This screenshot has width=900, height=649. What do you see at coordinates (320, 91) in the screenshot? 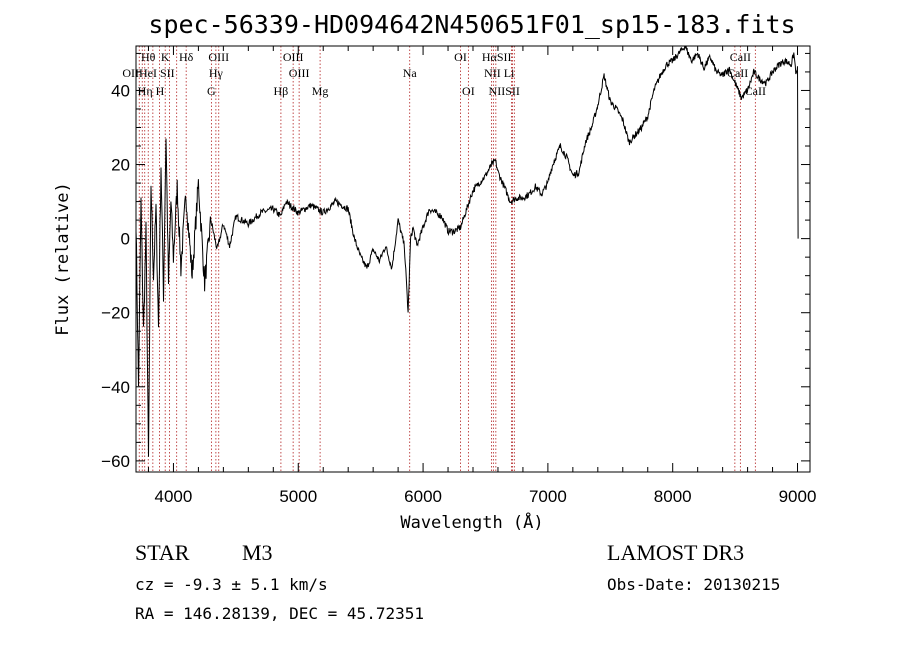
I see `line-label-17: Mg` at bounding box center [320, 91].